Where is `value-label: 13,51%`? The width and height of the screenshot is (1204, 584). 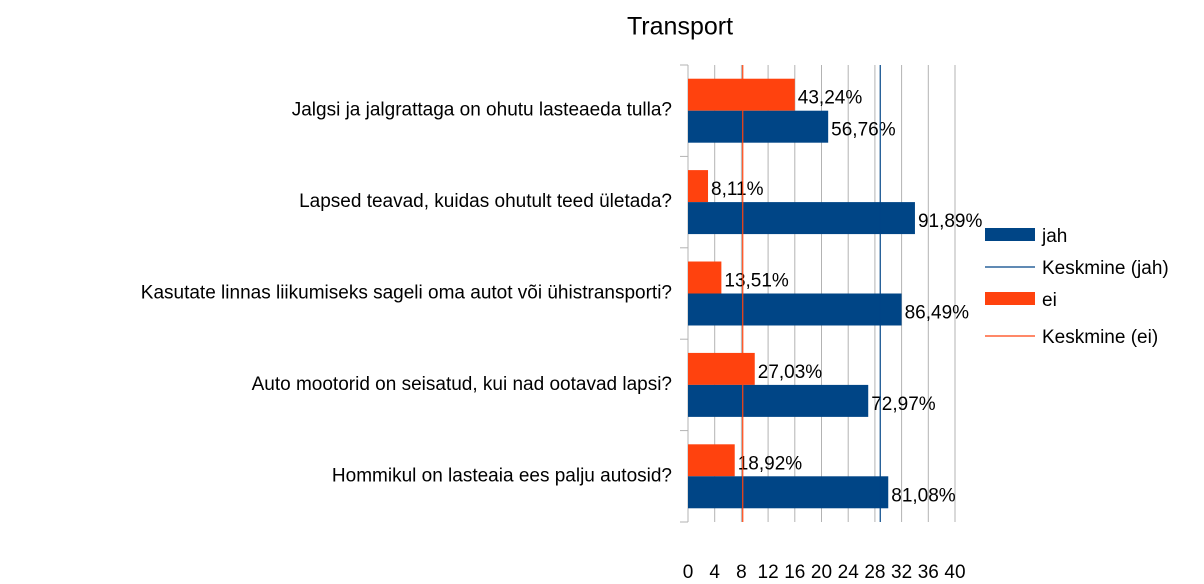
value-label: 13,51% is located at coordinates (756, 281).